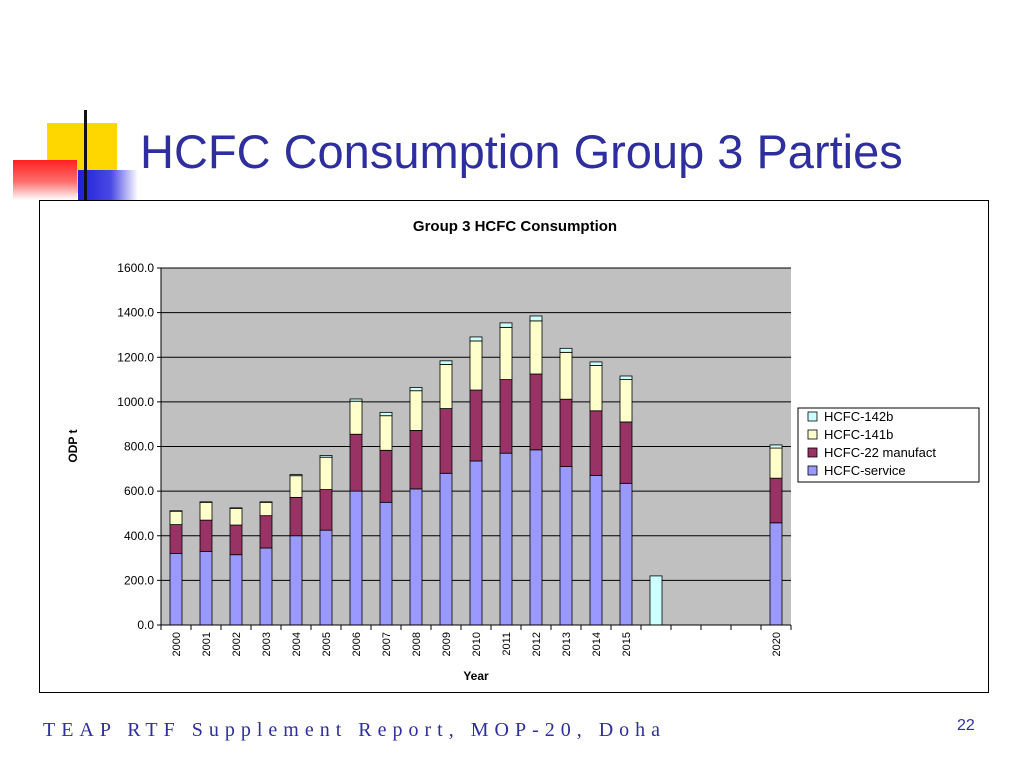  Describe the element at coordinates (597, 644) in the screenshot. I see `x-tick-label: 2014` at that location.